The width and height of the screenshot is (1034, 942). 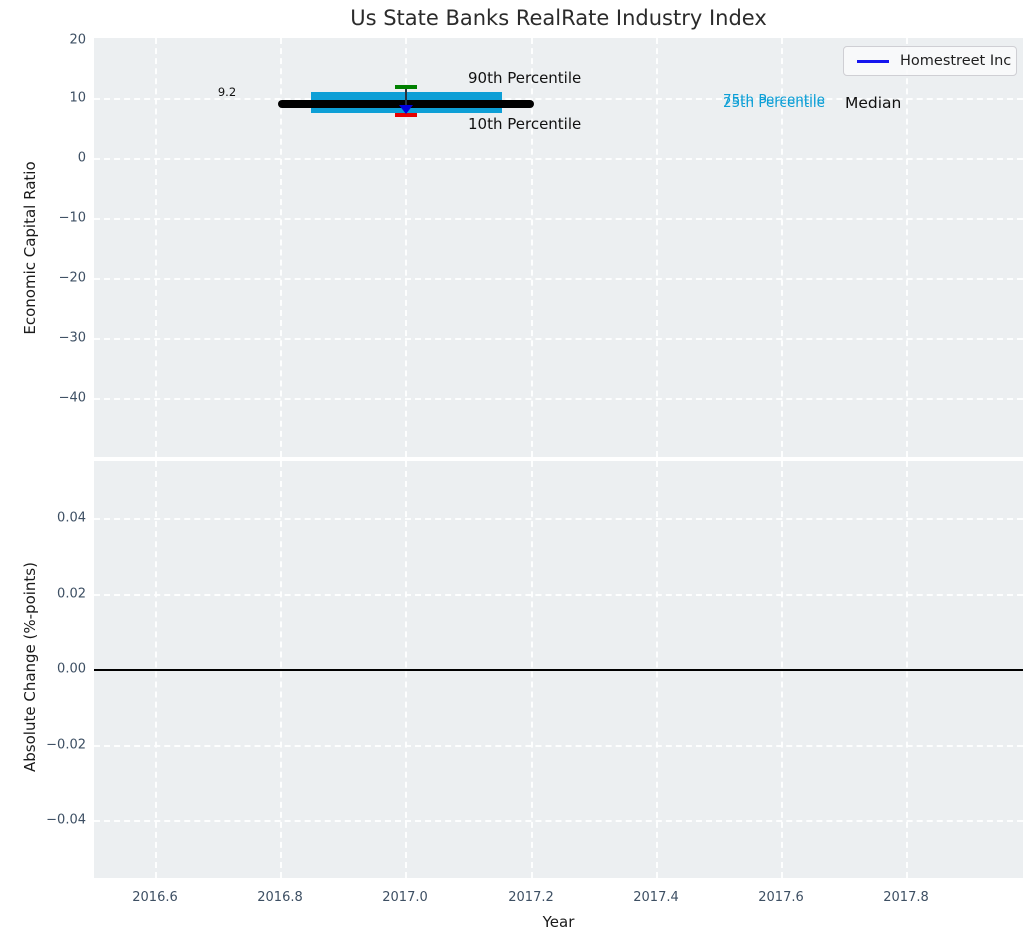 What do you see at coordinates (71, 669) in the screenshot?
I see `ytick-label: 0.00` at bounding box center [71, 669].